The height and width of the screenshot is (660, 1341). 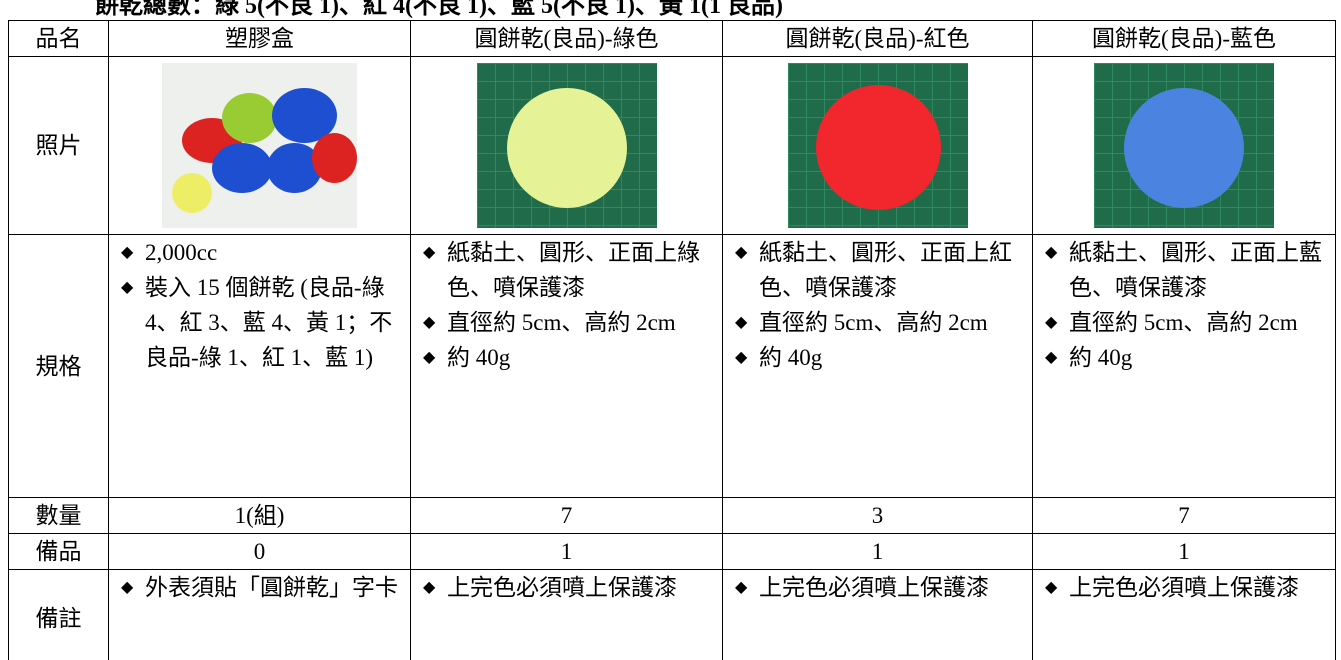 I want to click on bullet-list: 外表須貼「圓餅乾」字卡, so click(x=259, y=587).